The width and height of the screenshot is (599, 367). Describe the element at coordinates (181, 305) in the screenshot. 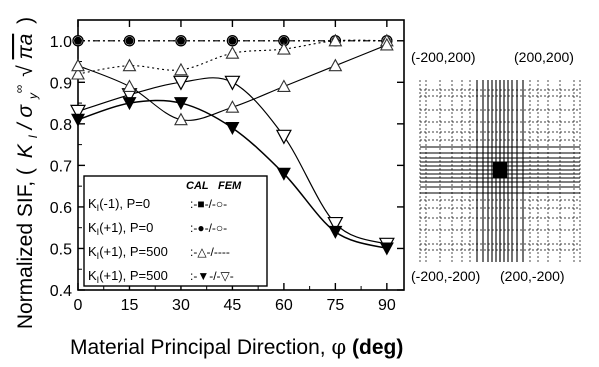

I see `x-tick-label: 30` at that location.